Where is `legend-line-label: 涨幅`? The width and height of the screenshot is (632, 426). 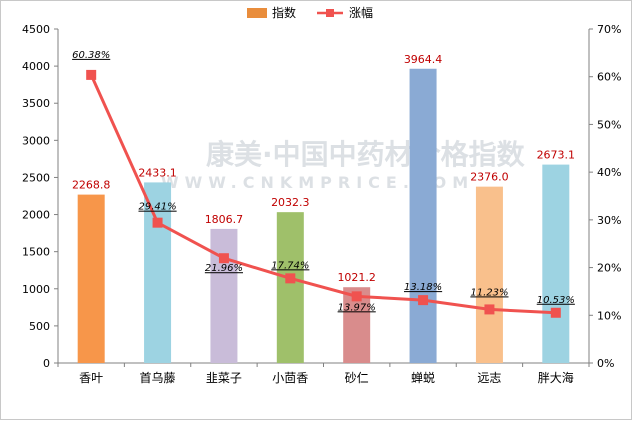
legend-line-label: 涨幅 is located at coordinates (361, 12).